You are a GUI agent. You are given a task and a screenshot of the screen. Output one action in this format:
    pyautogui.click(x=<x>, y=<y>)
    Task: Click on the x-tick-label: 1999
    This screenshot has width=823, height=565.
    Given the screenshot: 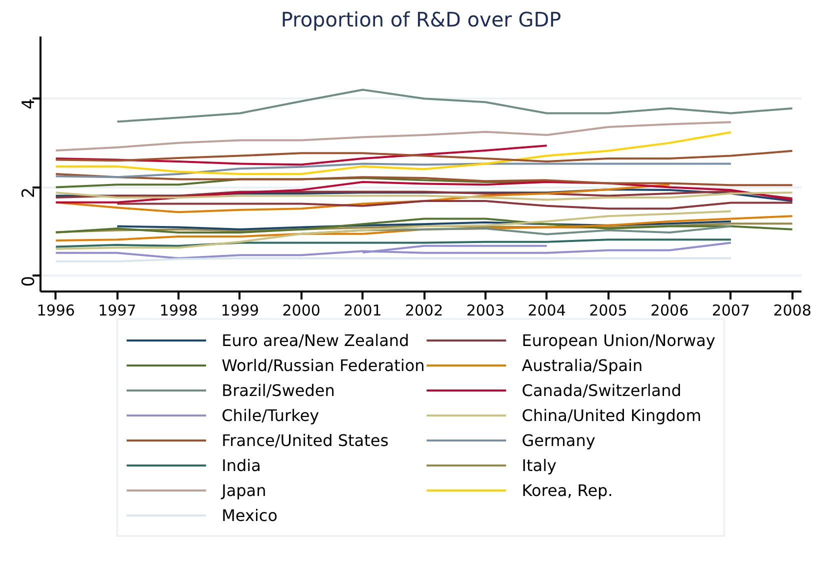 What is the action you would take?
    pyautogui.click(x=240, y=311)
    